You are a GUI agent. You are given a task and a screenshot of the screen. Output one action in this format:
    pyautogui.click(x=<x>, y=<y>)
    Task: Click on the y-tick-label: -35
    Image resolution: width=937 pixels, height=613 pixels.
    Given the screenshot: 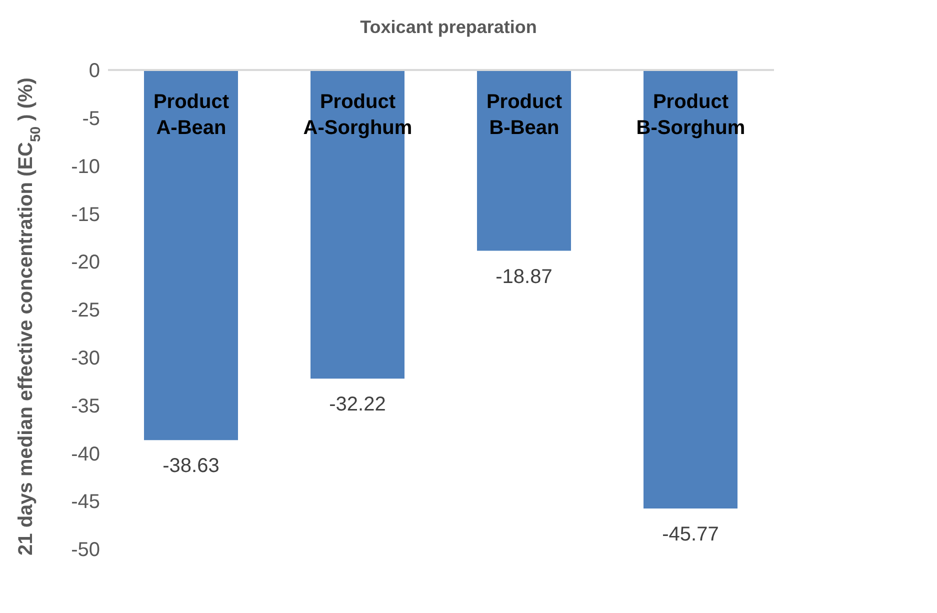 What is the action you would take?
    pyautogui.click(x=85, y=406)
    